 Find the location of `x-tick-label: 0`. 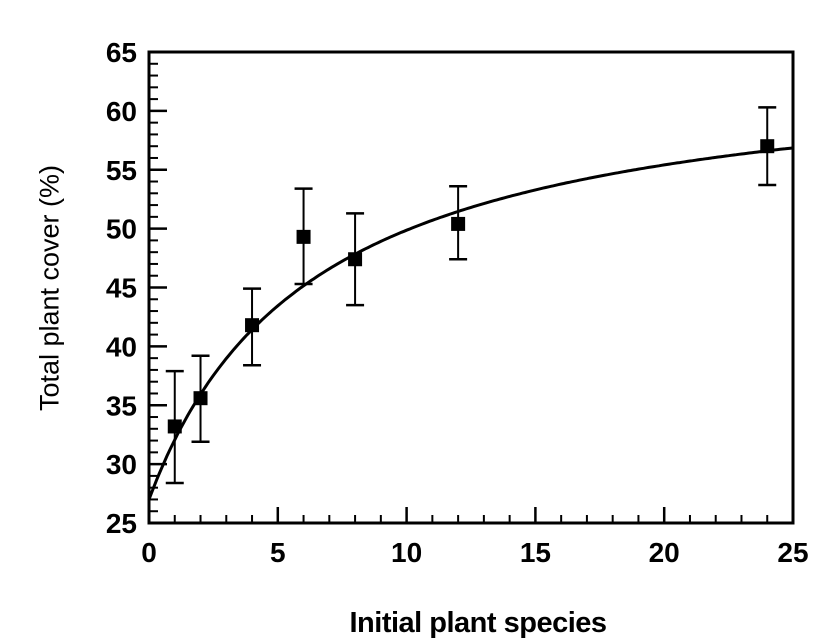

x-tick-label: 0 is located at coordinates (149, 552).